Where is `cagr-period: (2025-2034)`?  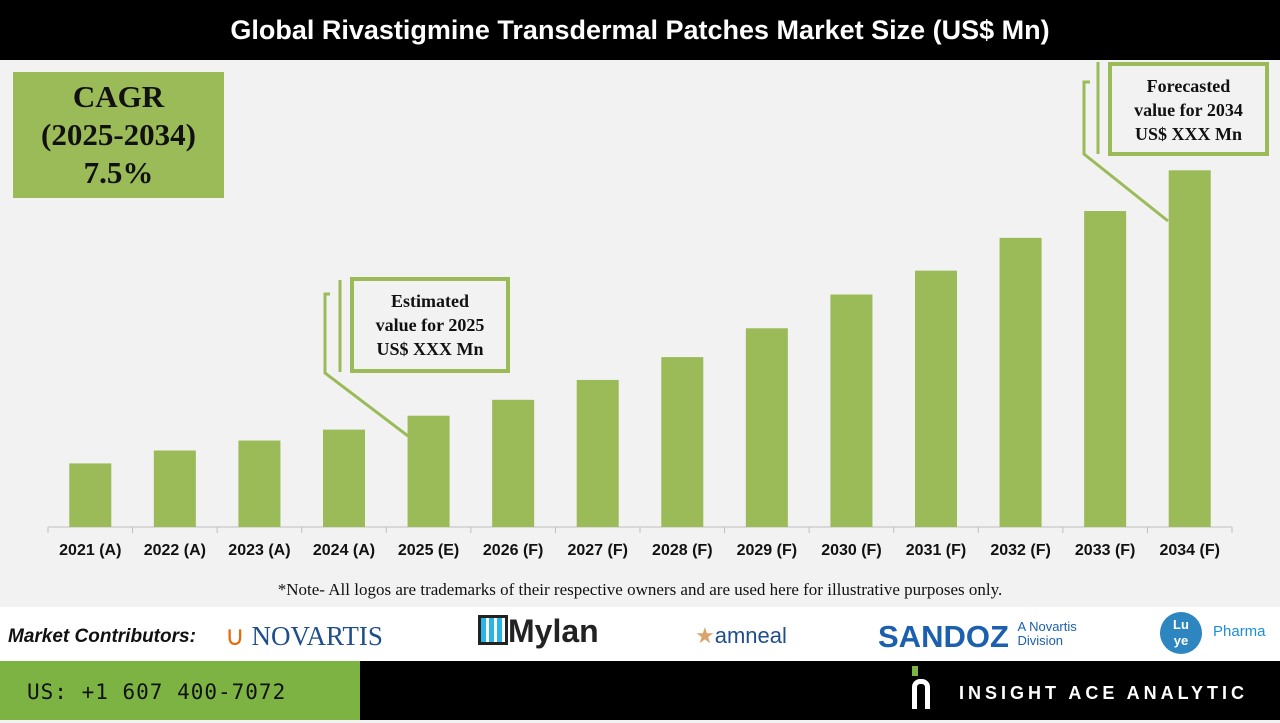
cagr-period: (2025-2034) is located at coordinates (118, 134).